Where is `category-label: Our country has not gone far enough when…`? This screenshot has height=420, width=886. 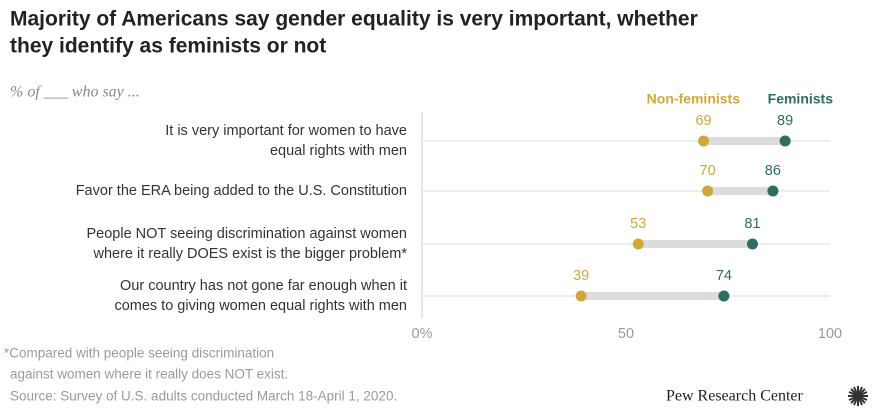 category-label: Our country has not gone far enough when… is located at coordinates (263, 286).